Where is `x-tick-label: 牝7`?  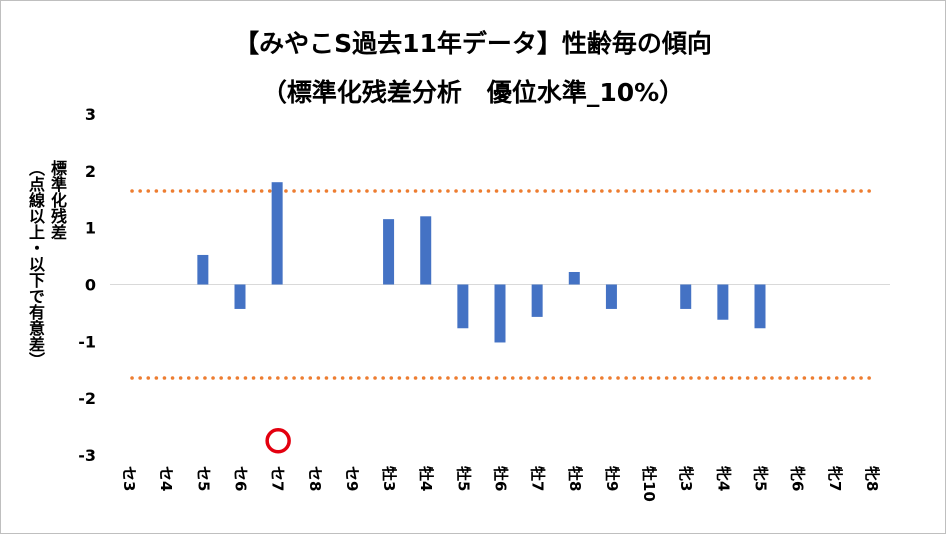
x-tick-label: 牝7 is located at coordinates (835, 478).